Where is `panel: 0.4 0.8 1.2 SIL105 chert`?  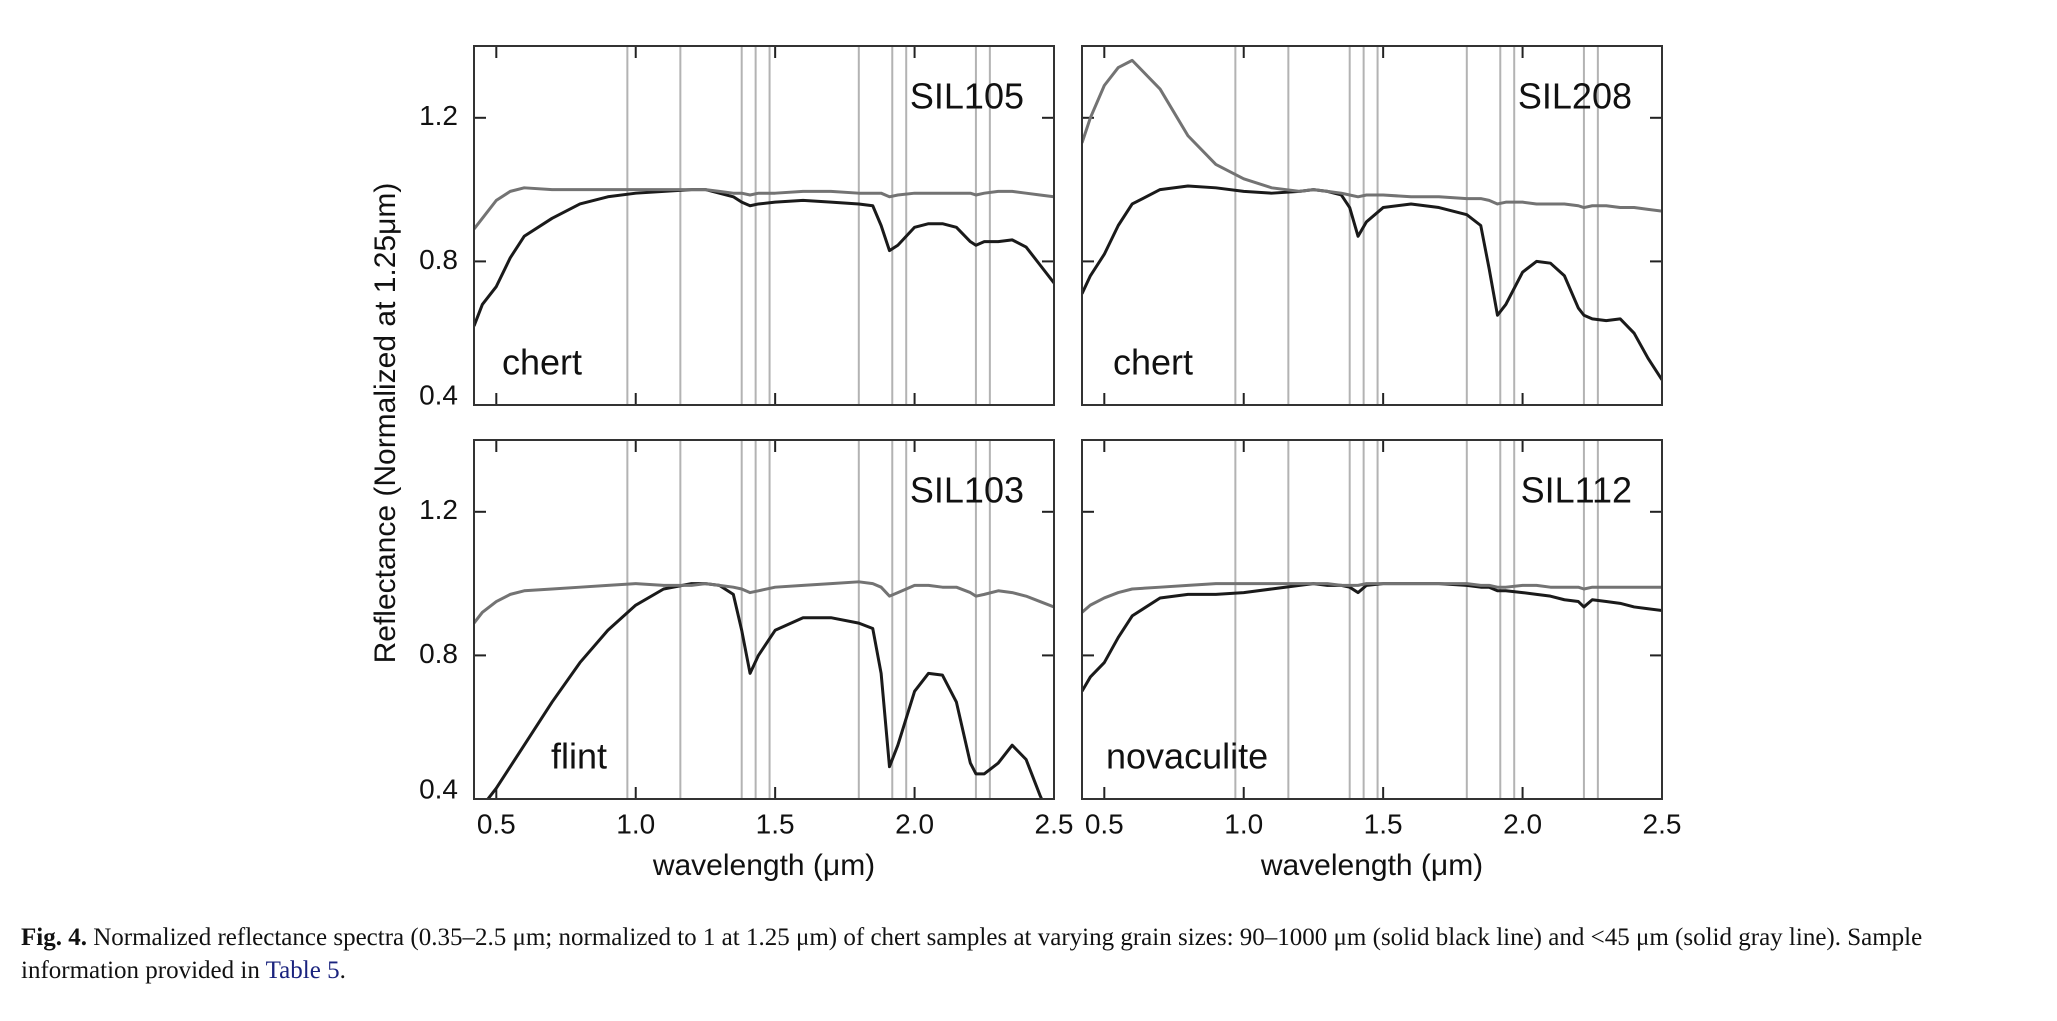 panel: 0.4 0.8 1.2 SIL105 chert is located at coordinates (737, 227).